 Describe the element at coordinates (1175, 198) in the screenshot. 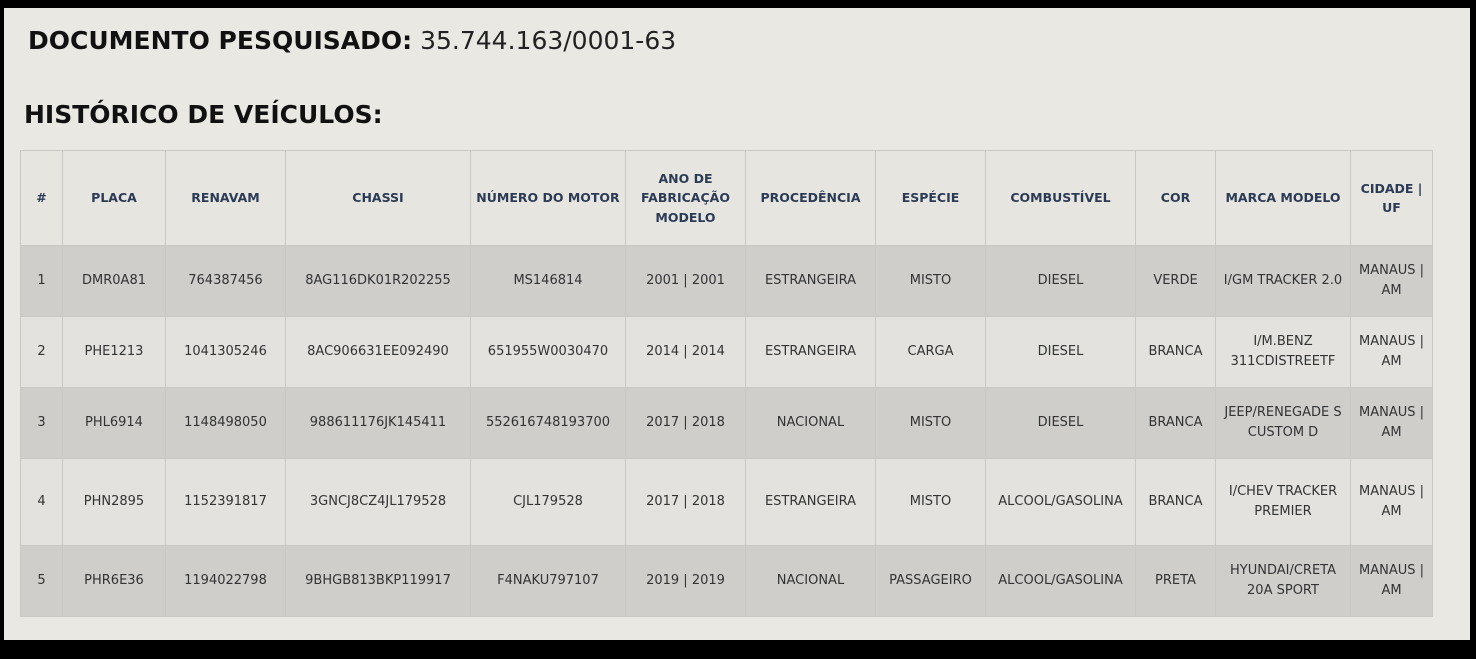

I see `column-header-cor: COR` at that location.